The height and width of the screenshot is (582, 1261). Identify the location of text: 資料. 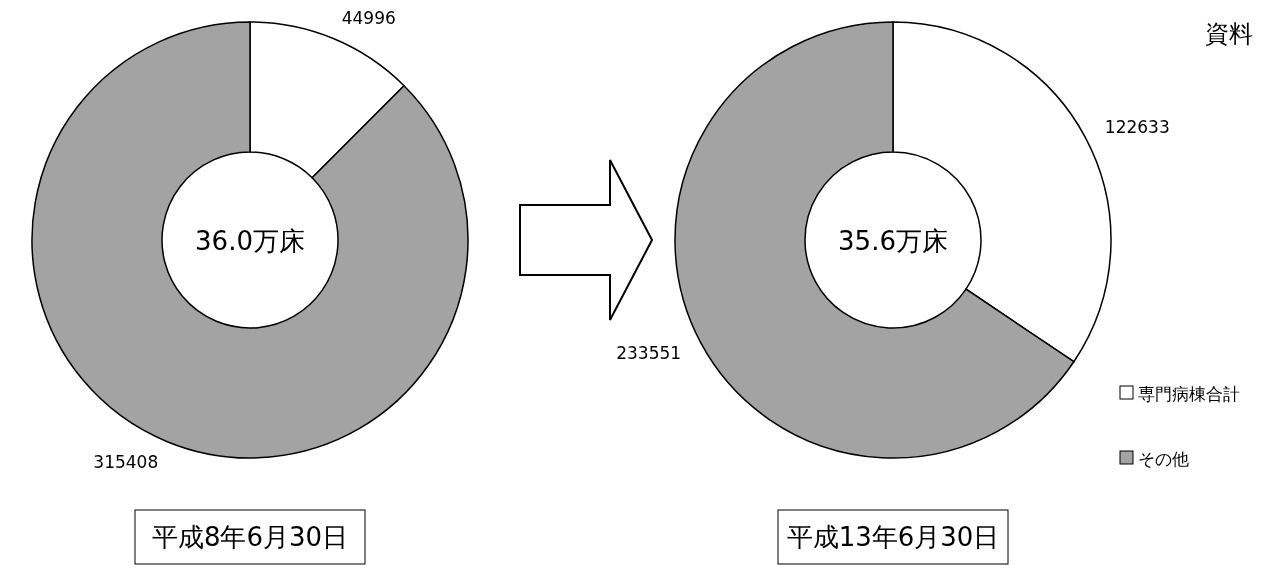
(1229, 34).